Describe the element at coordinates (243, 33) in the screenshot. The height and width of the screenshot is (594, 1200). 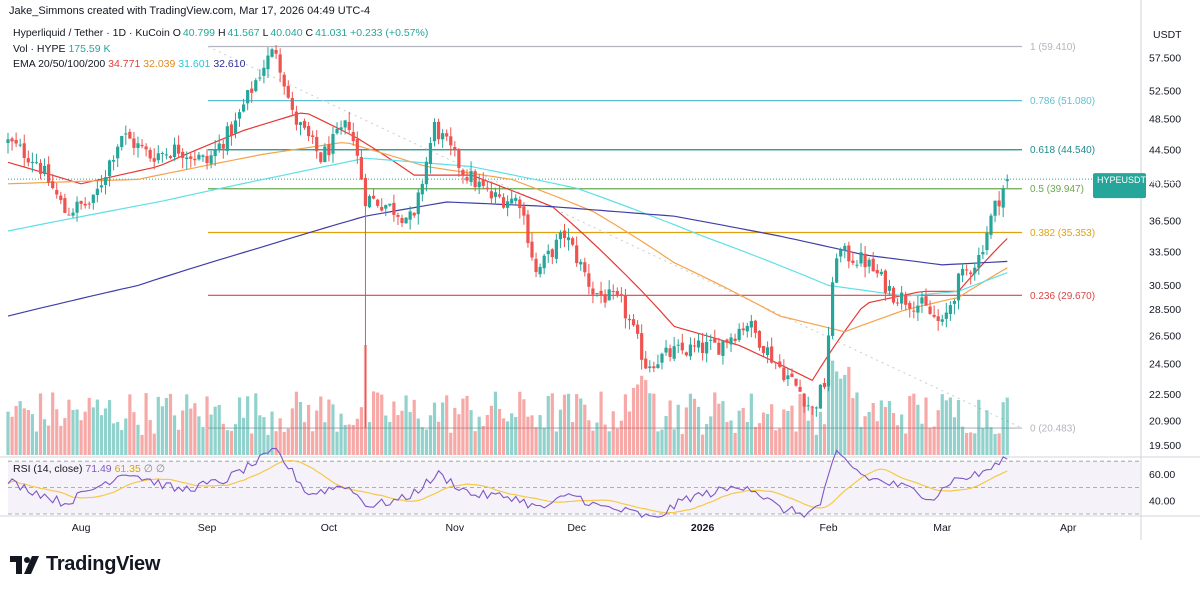
I see `ohlc-high: 41.567` at that location.